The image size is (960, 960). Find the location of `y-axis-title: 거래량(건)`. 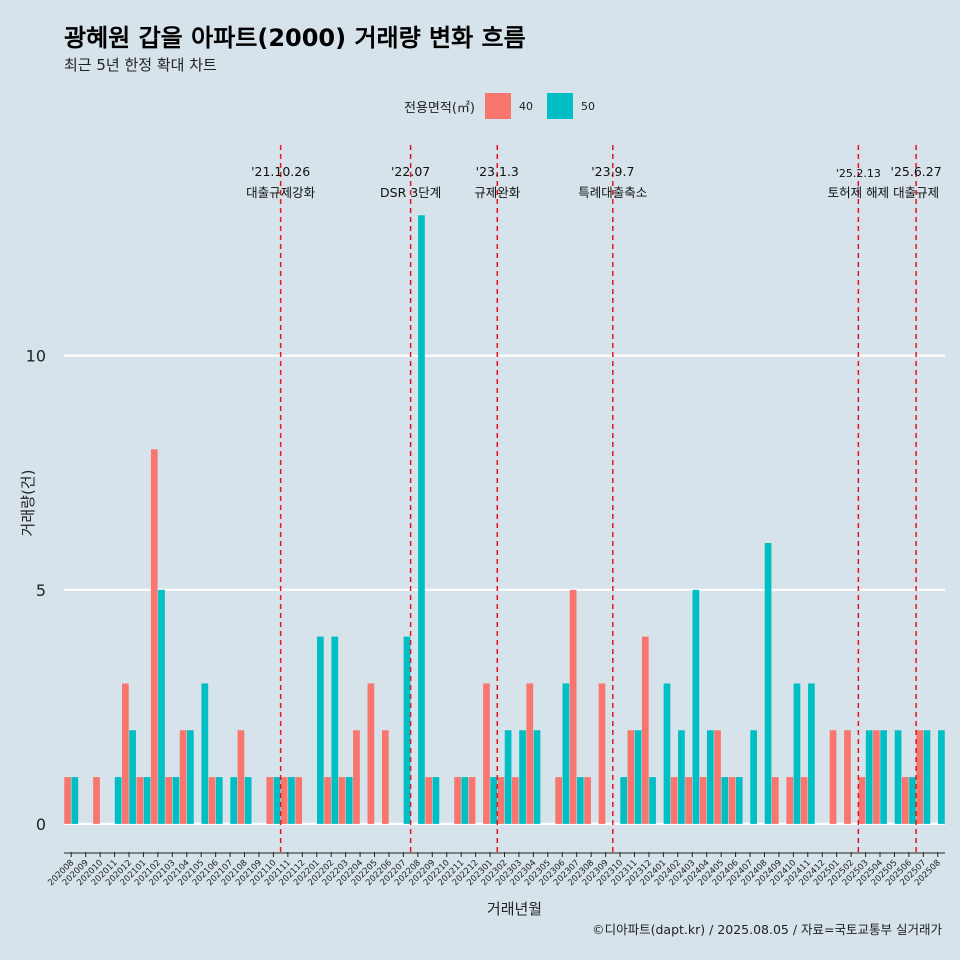

y-axis-title: 거래량(건) is located at coordinates (28, 503).